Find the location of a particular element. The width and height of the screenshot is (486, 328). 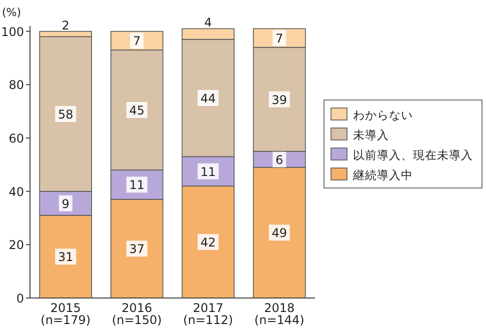

legend-label: 未導入 is located at coordinates (371, 135).